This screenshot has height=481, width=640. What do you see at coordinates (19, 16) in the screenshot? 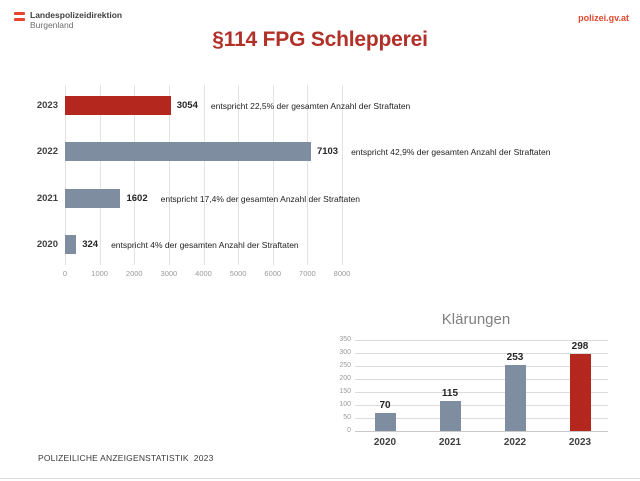
I see `austria-flag-icon` at bounding box center [19, 16].